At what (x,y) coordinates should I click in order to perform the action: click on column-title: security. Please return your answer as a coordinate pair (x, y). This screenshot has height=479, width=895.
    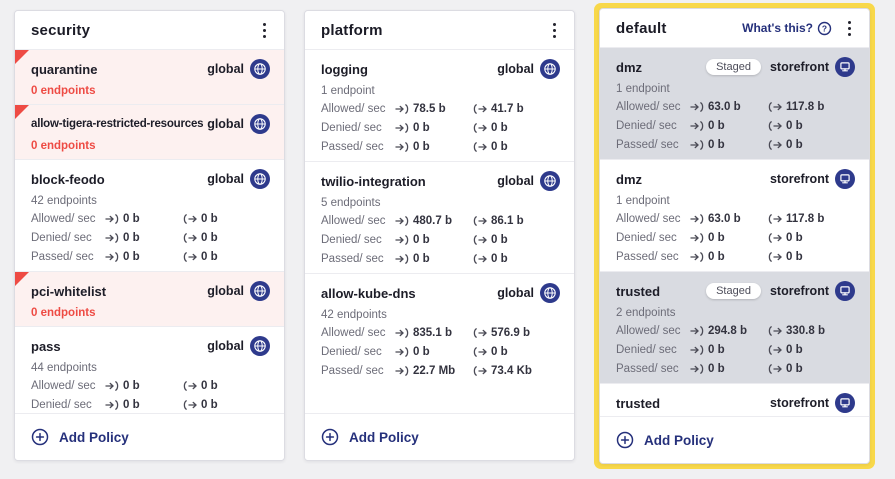
    Looking at the image, I should click on (61, 30).